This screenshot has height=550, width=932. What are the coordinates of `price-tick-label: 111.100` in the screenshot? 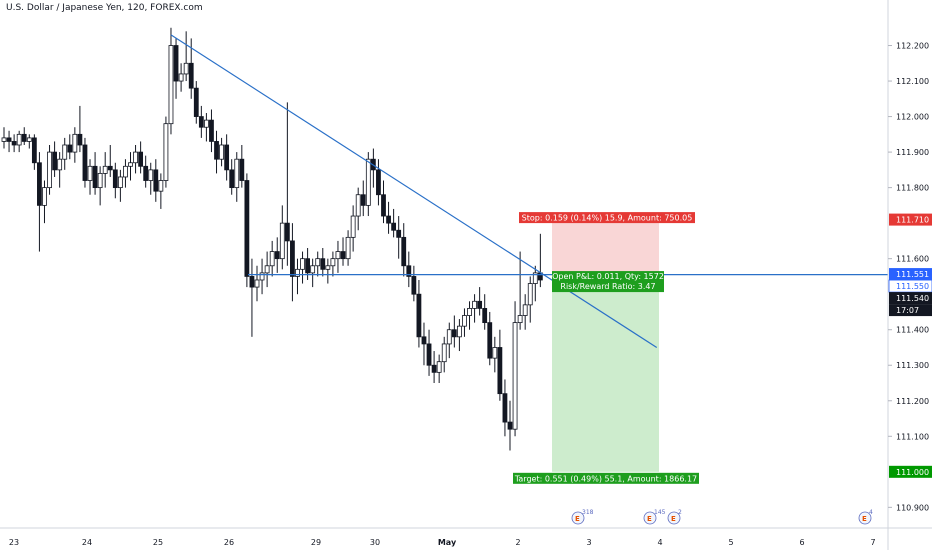 It's located at (912, 436).